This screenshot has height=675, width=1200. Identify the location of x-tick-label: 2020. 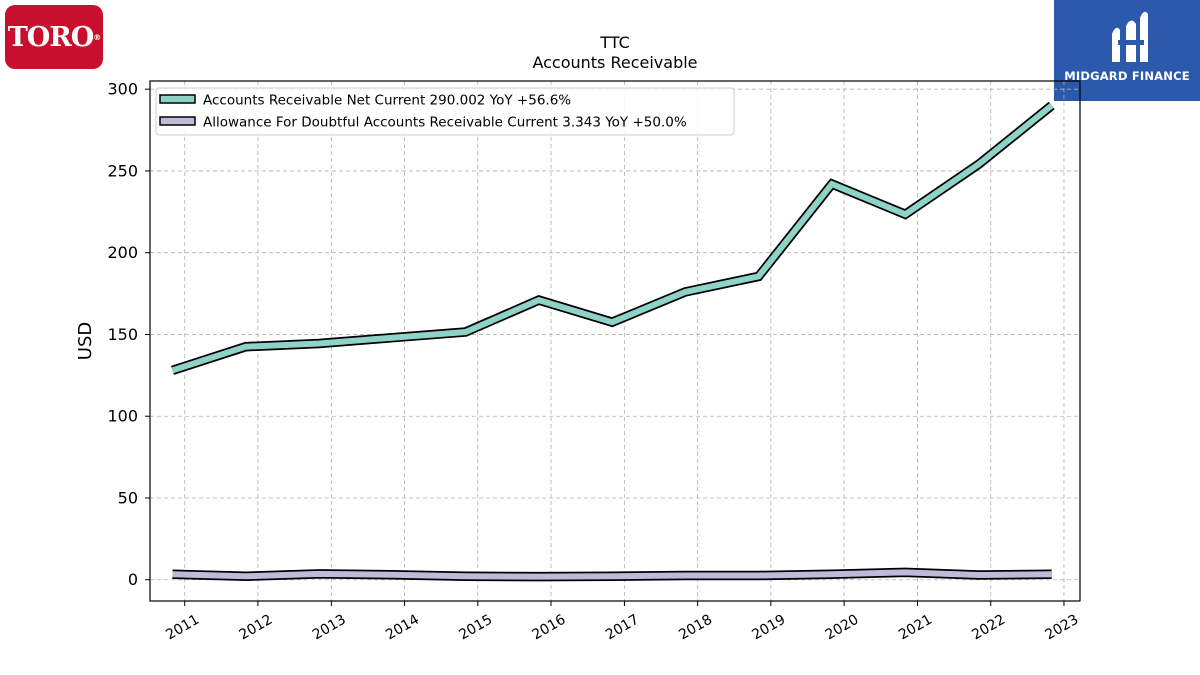
(842, 628).